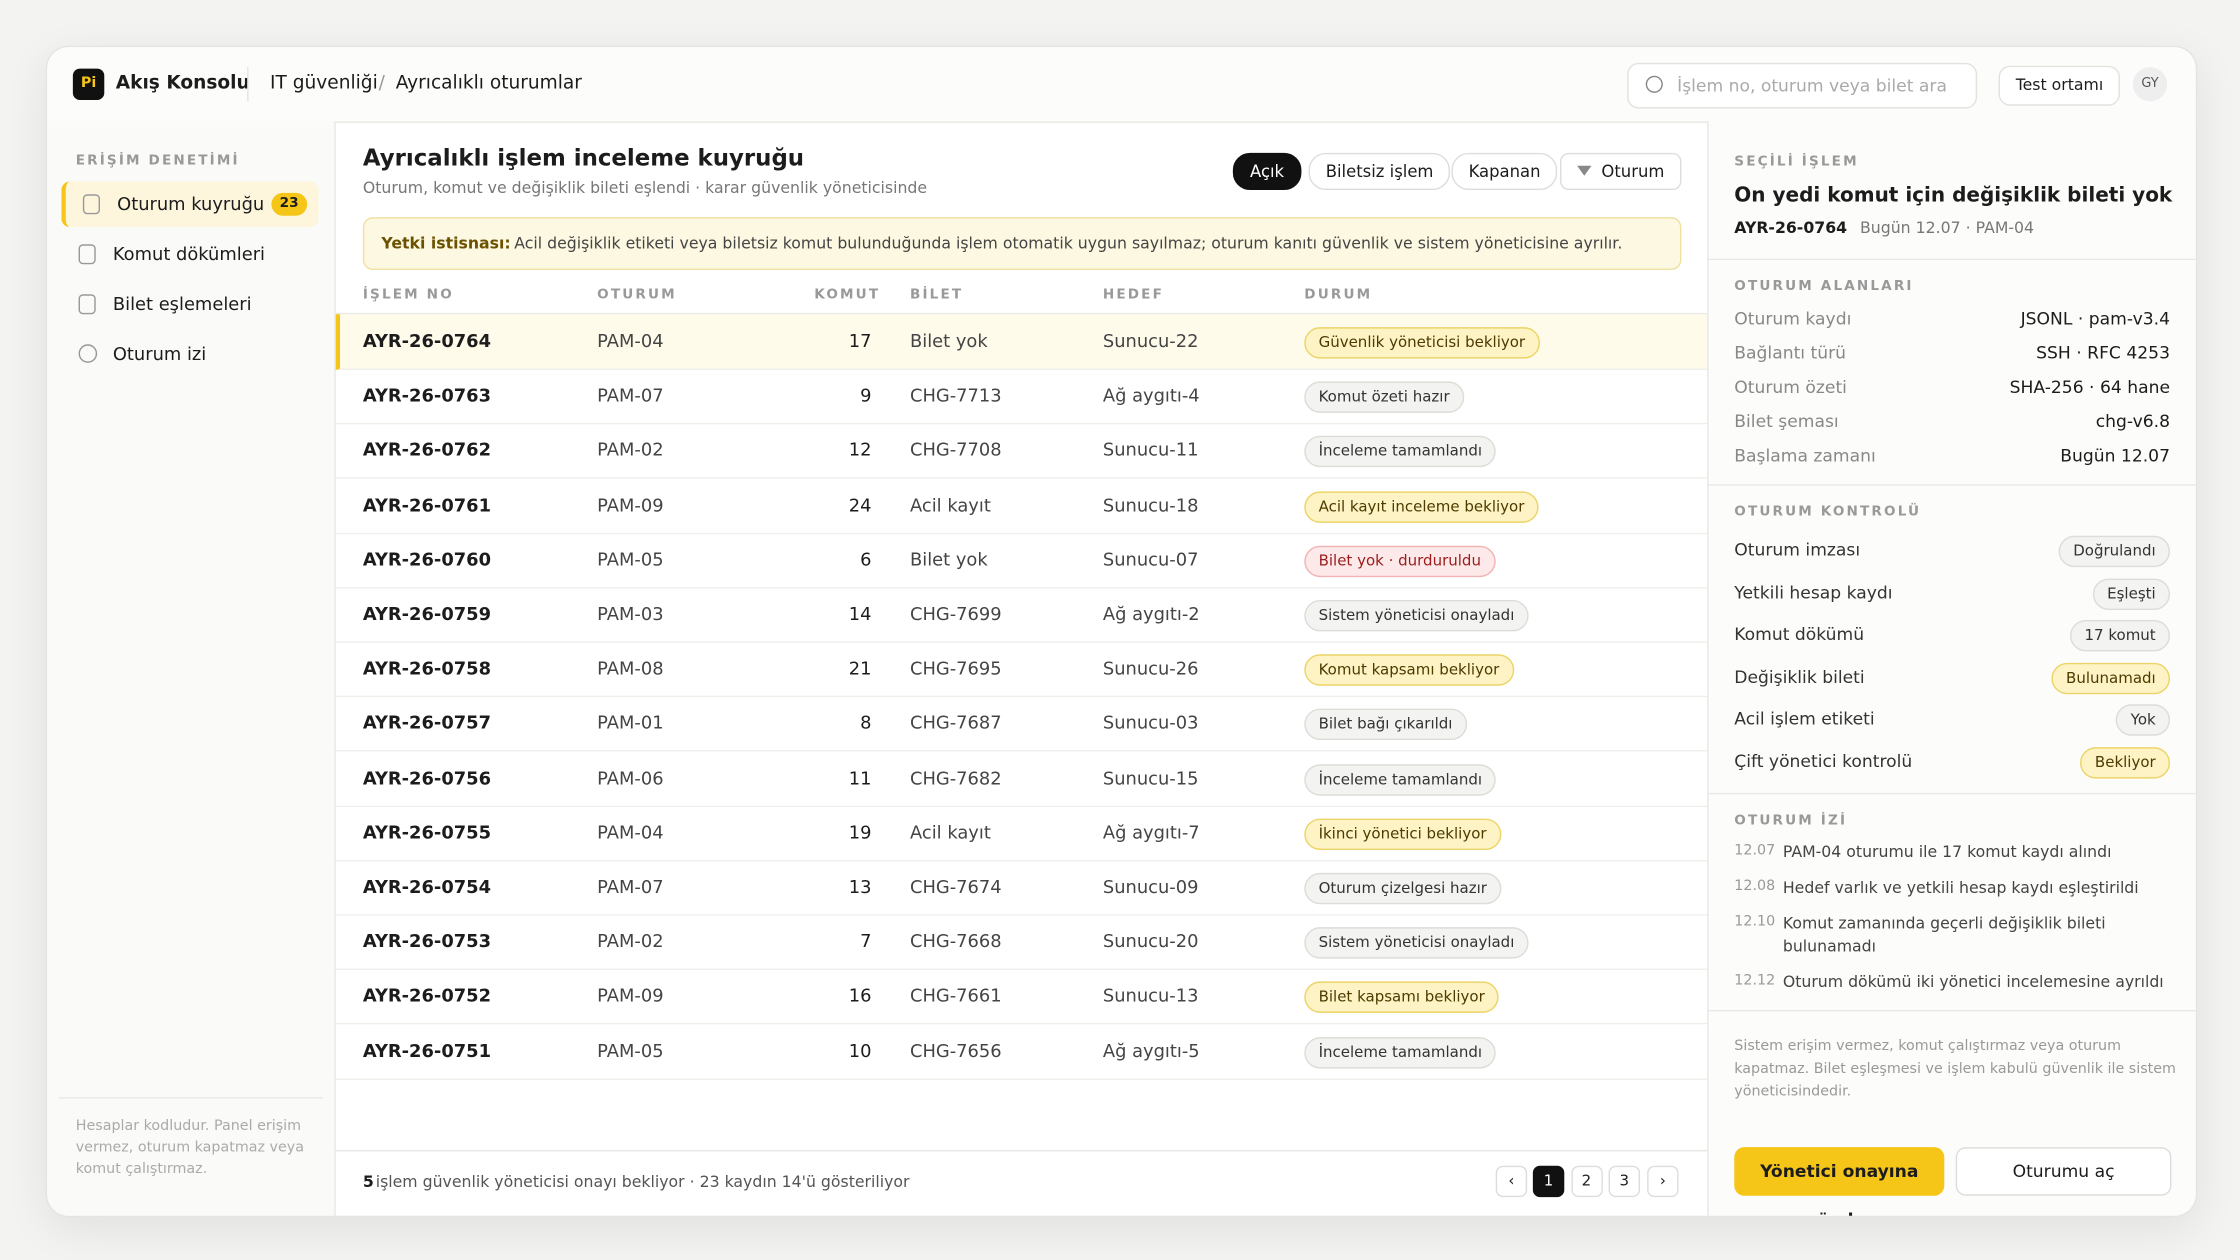  What do you see at coordinates (1584, 170) in the screenshot?
I see `filter-icon` at bounding box center [1584, 170].